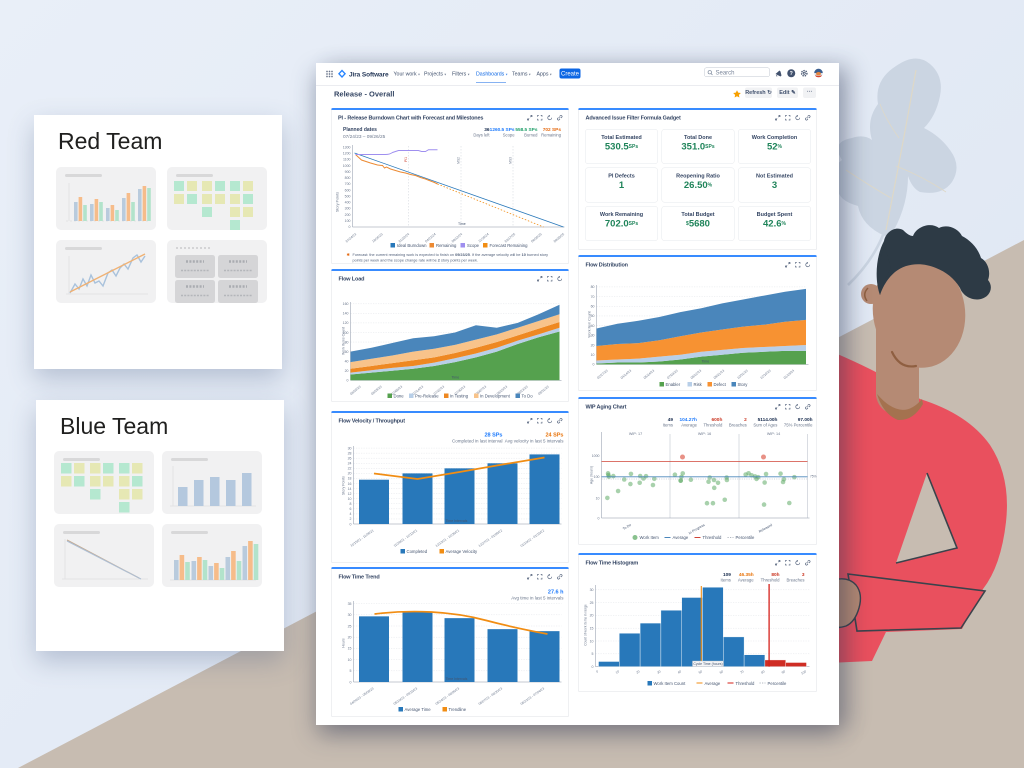 The width and height of the screenshot is (1024, 768). I want to click on svg-text: 140, so click(346, 314).